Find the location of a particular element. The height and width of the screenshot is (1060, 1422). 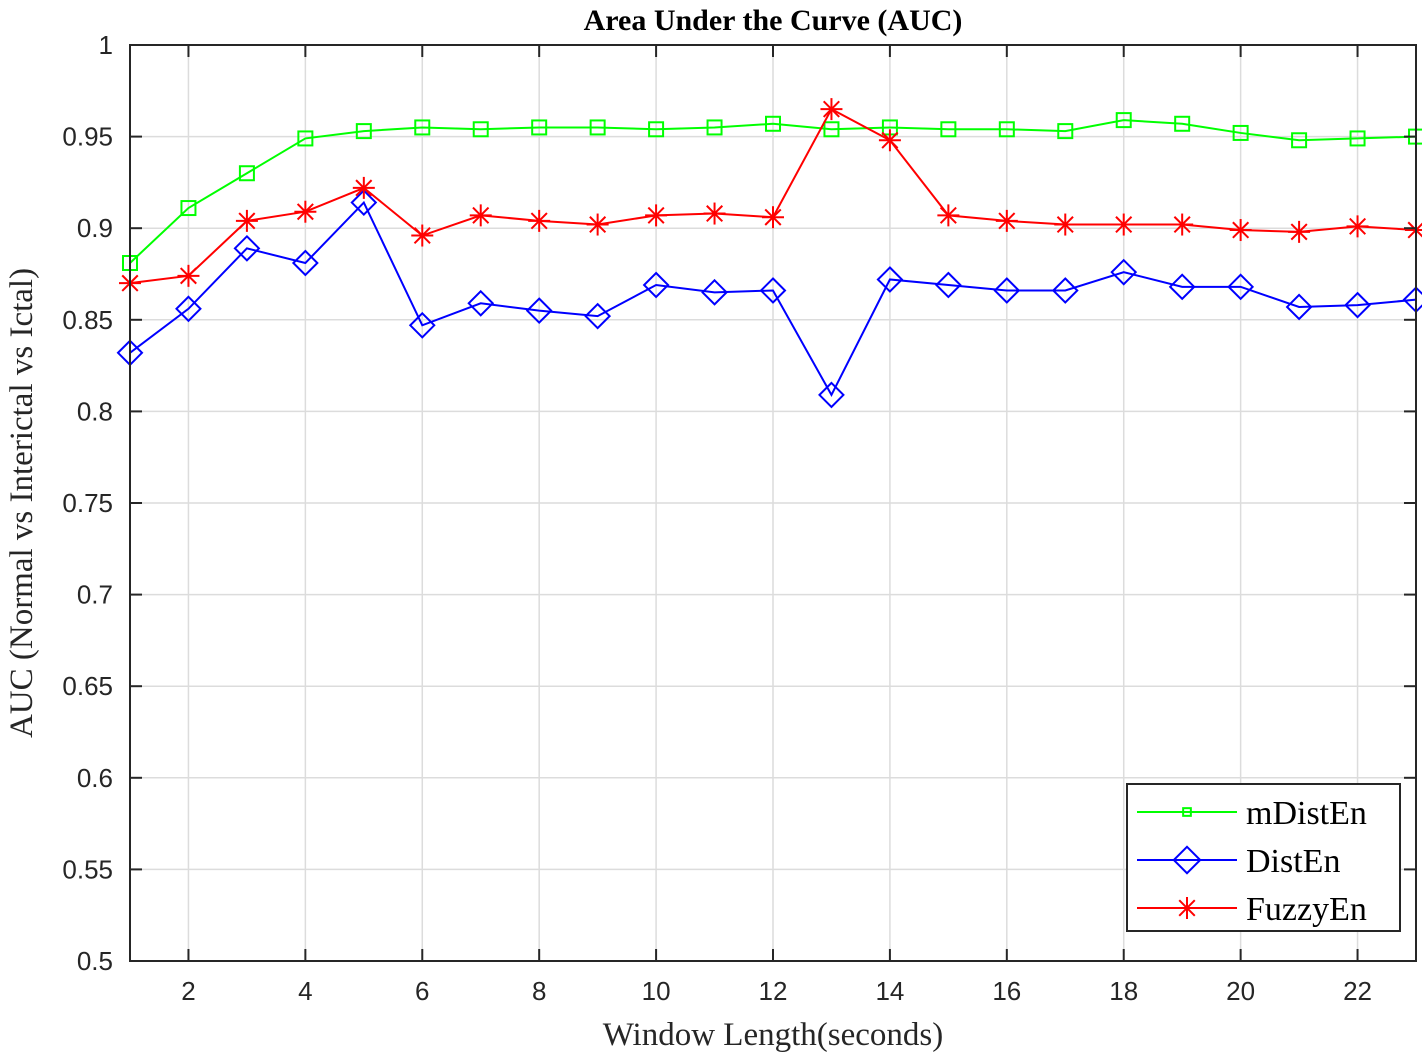

y-tick-label: 0.7 is located at coordinates (95, 595).